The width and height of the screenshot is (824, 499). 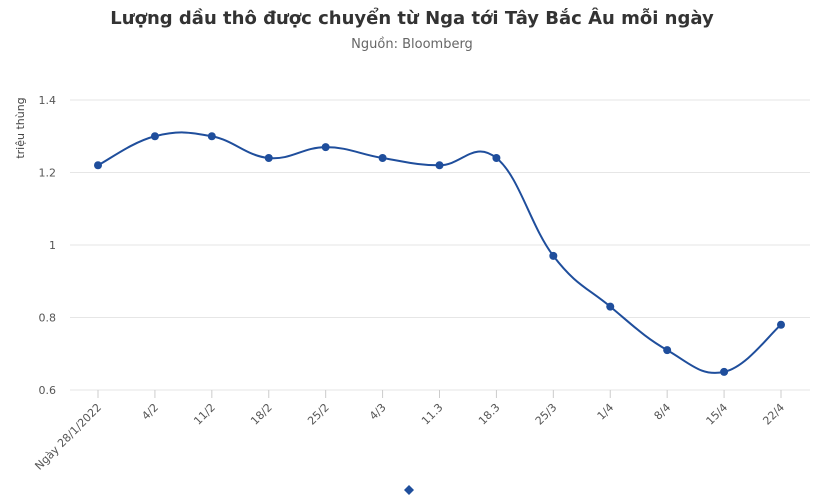 I want to click on legend, so click(x=409, y=490).